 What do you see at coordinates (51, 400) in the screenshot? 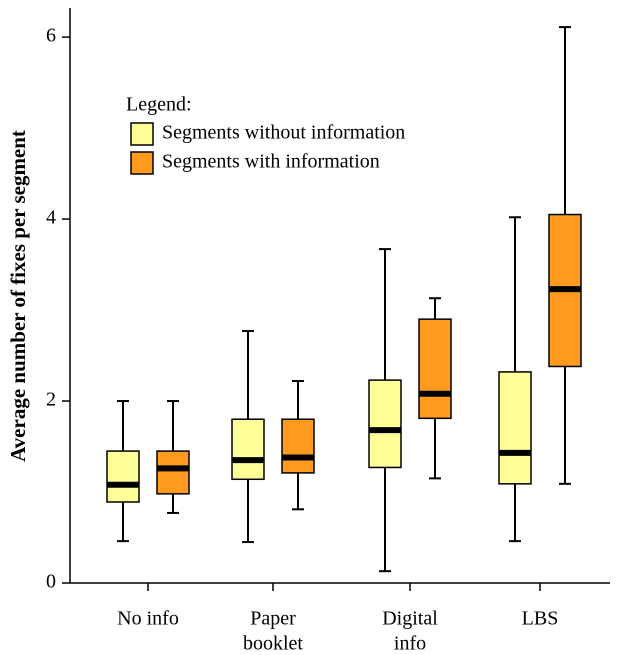
I see `y-tick-label: 2` at bounding box center [51, 400].